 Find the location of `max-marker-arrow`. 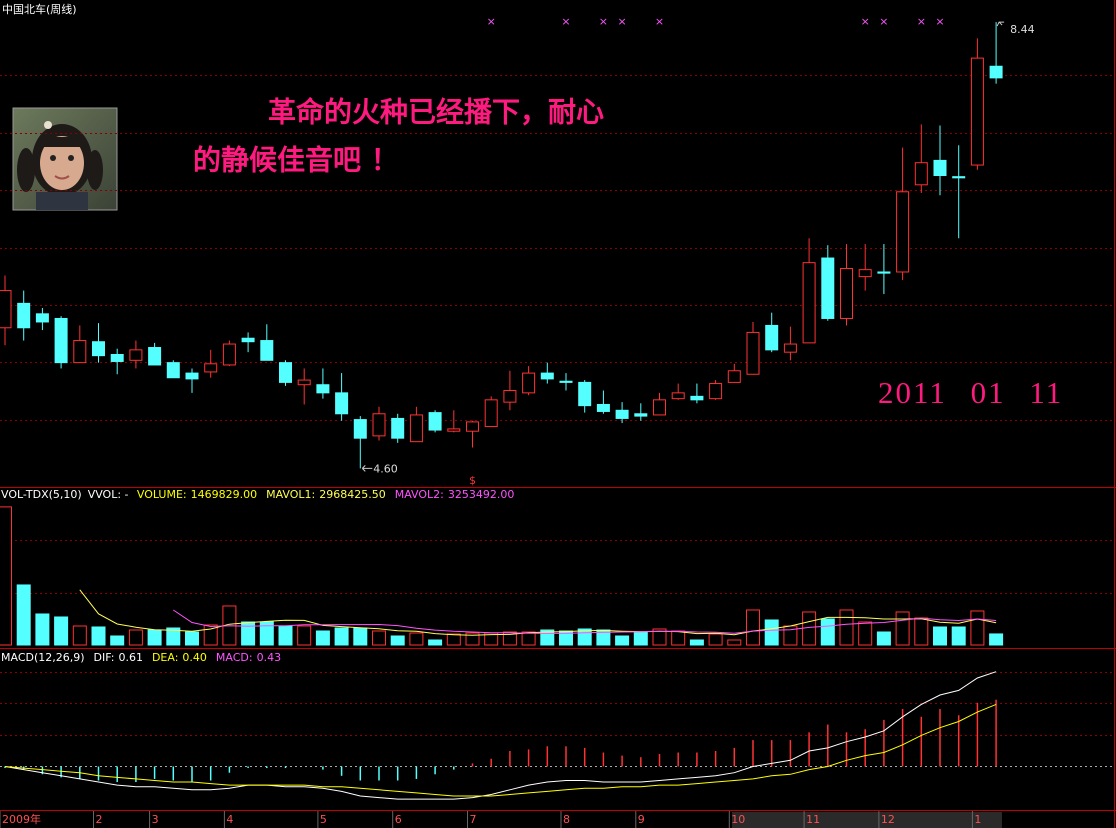

max-marker-arrow is located at coordinates (1000, 24).